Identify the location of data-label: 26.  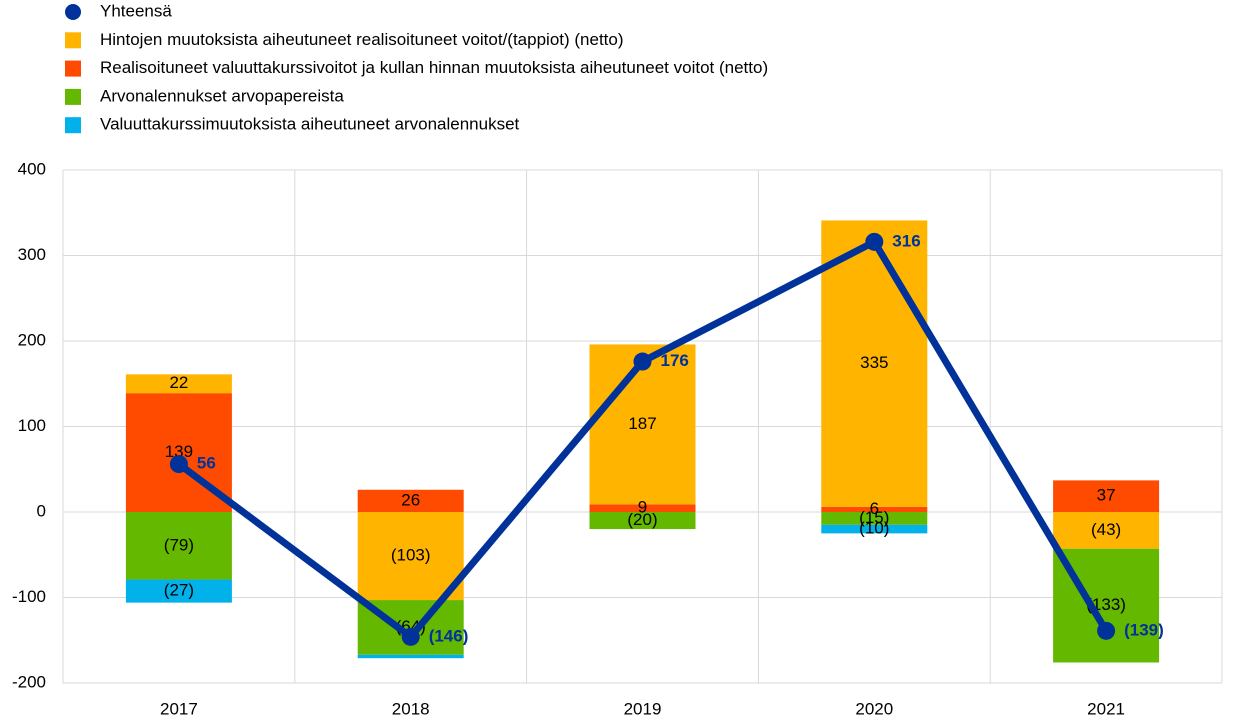
(410, 499).